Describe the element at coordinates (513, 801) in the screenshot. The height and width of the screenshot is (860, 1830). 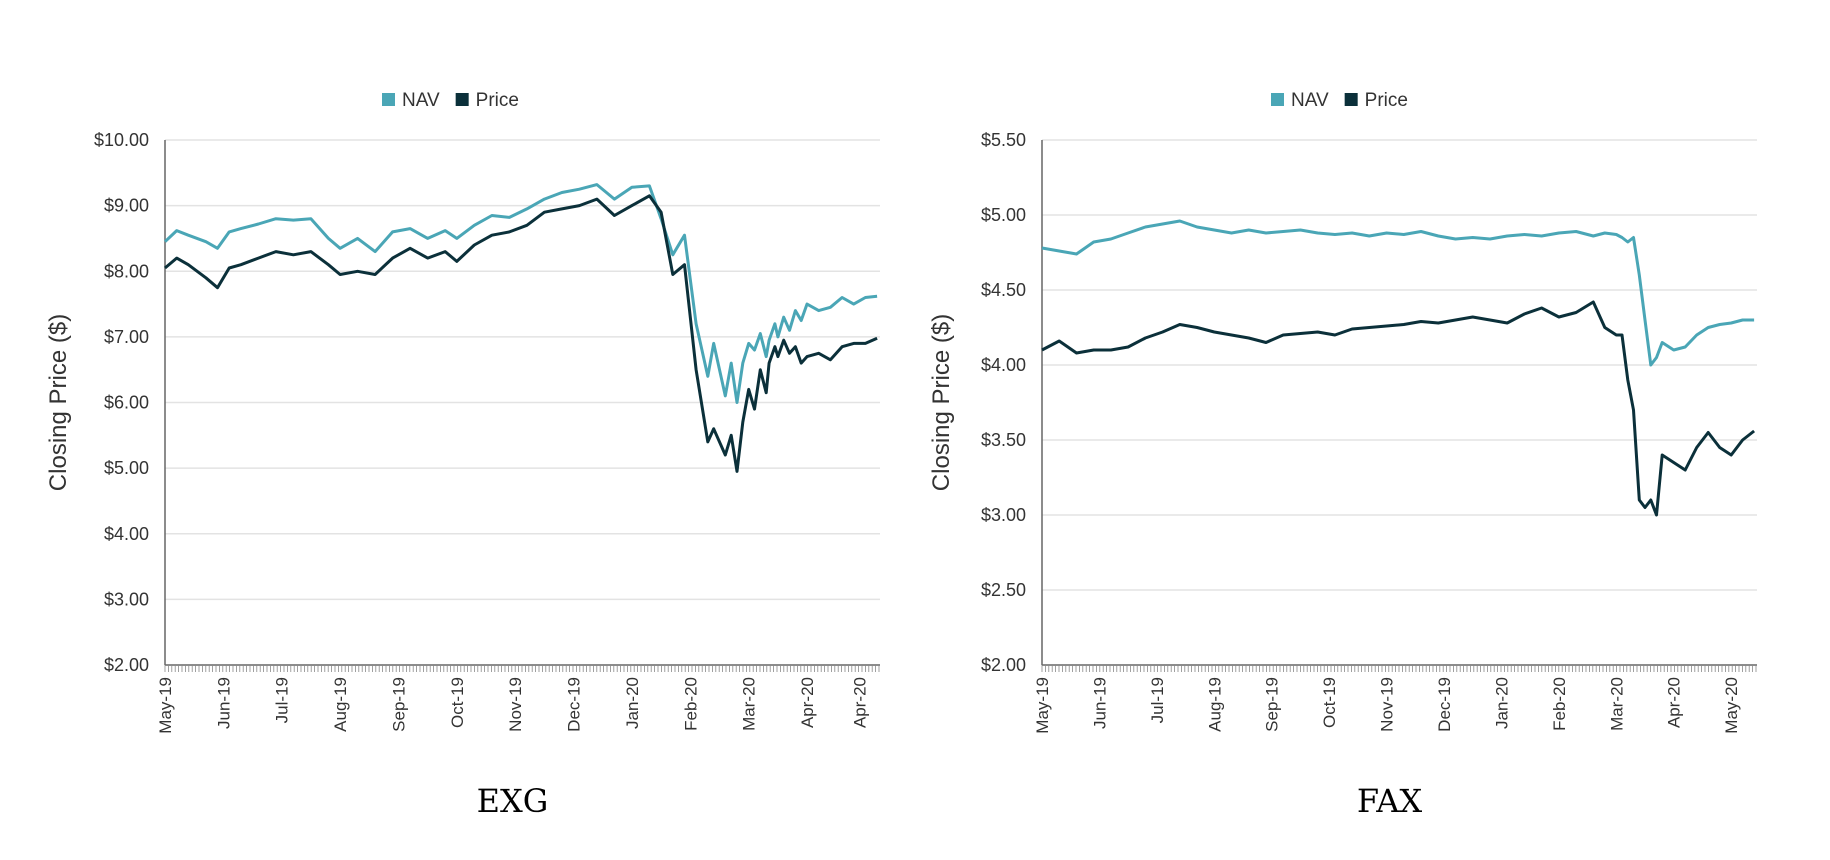
I see `chart-title: EXG` at that location.